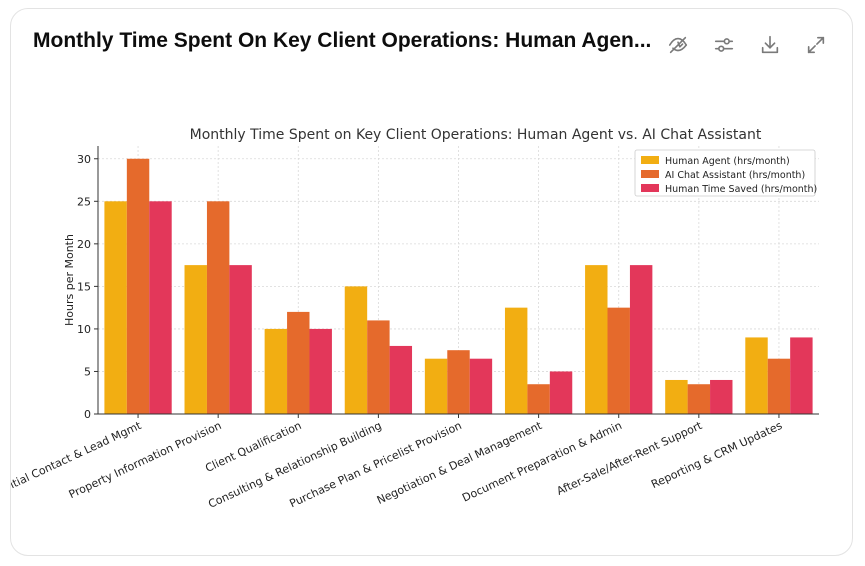 This screenshot has height=566, width=865. I want to click on y-tick-label: 30, so click(84, 159).